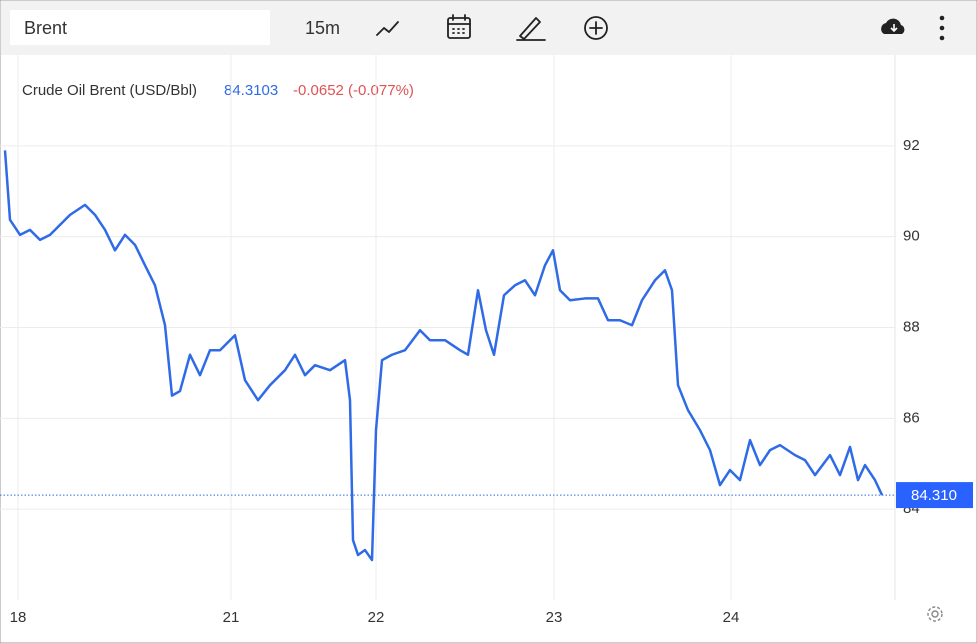 Image resolution: width=977 pixels, height=643 pixels. Describe the element at coordinates (942, 28) in the screenshot. I see `menu-icon` at that location.